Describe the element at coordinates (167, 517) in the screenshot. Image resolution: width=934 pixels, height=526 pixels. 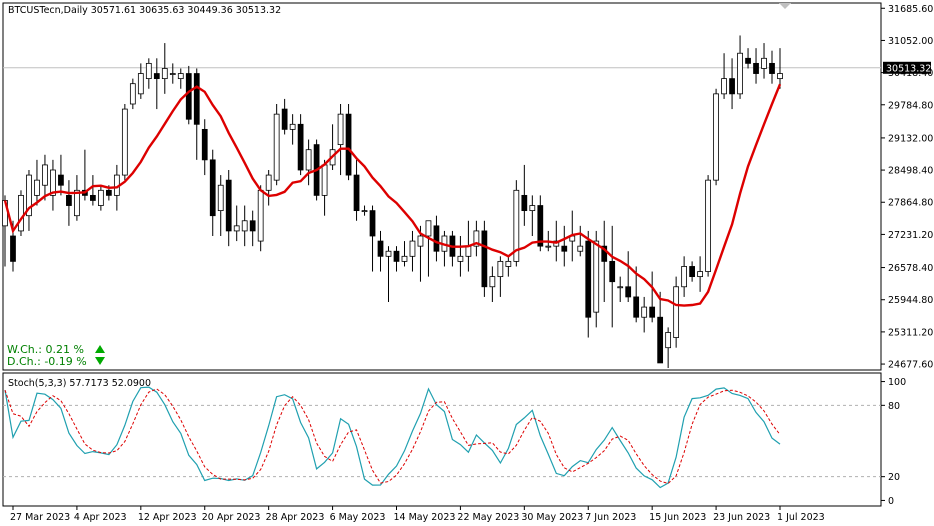
I see `time-tick-label: 12 Apr 2023` at that location.